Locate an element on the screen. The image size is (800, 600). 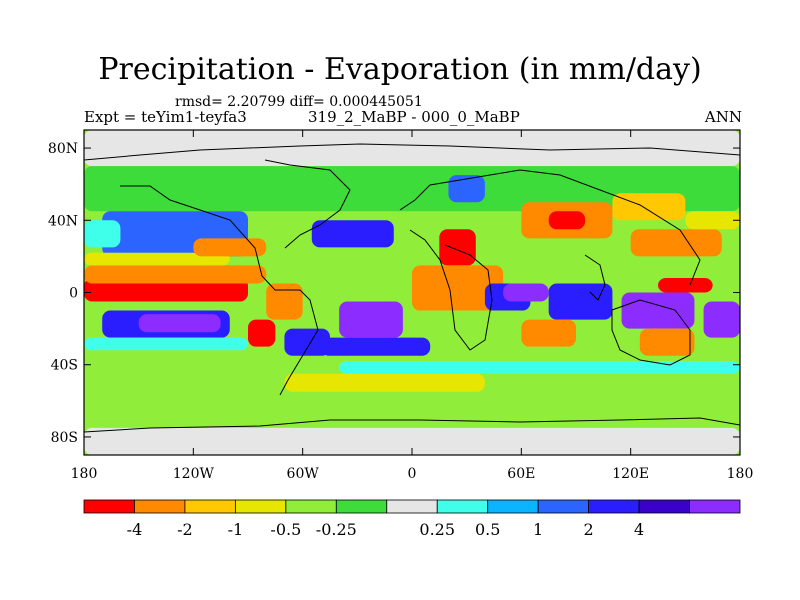
region-atlantic-blue is located at coordinates (375, 346).